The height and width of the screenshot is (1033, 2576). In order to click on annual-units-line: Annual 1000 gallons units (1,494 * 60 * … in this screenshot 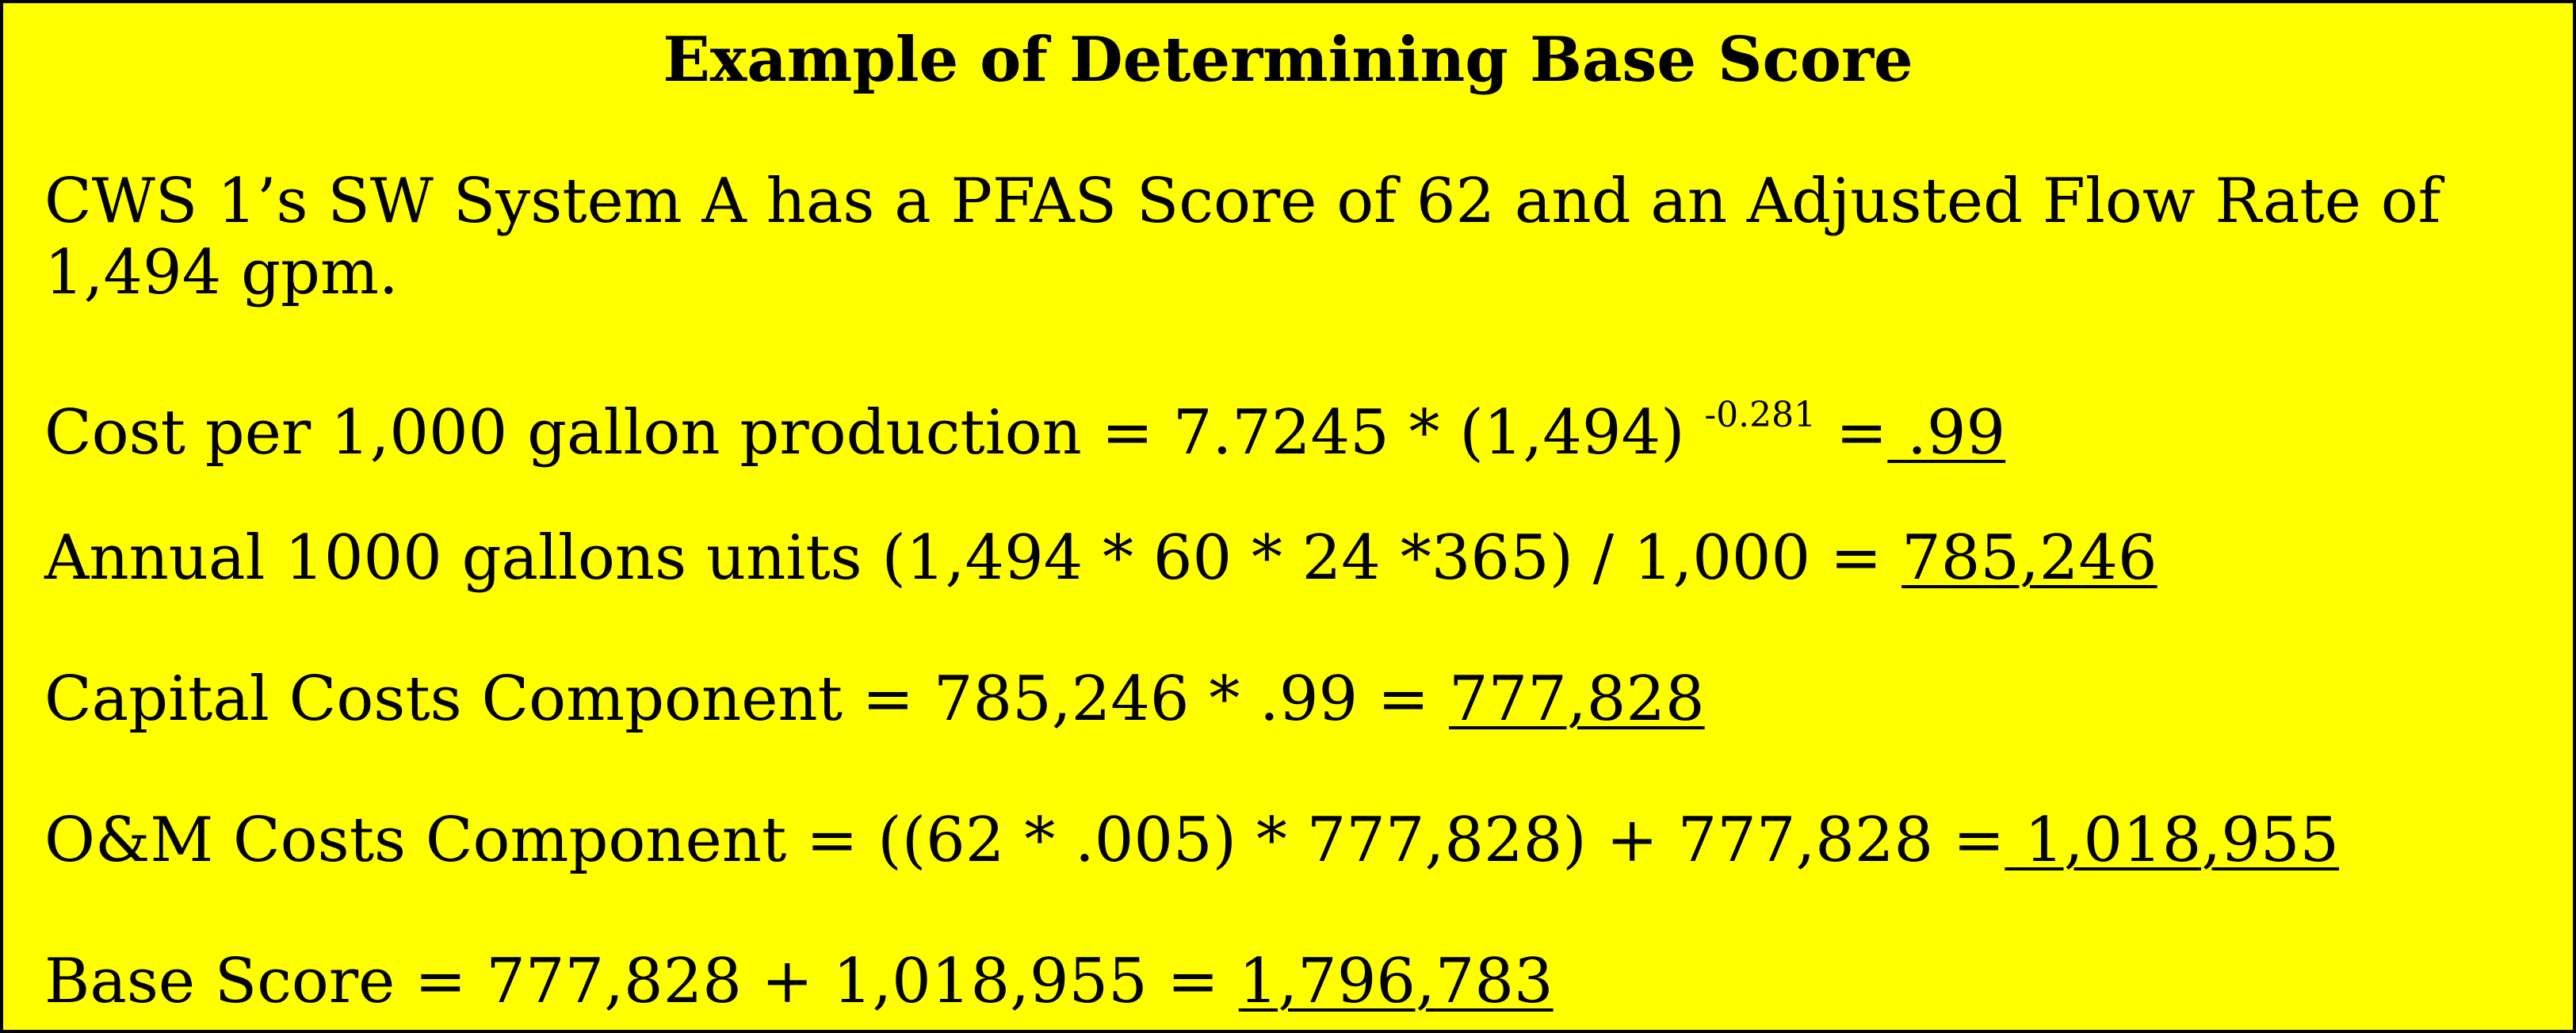, I will do `click(1100, 558)`.